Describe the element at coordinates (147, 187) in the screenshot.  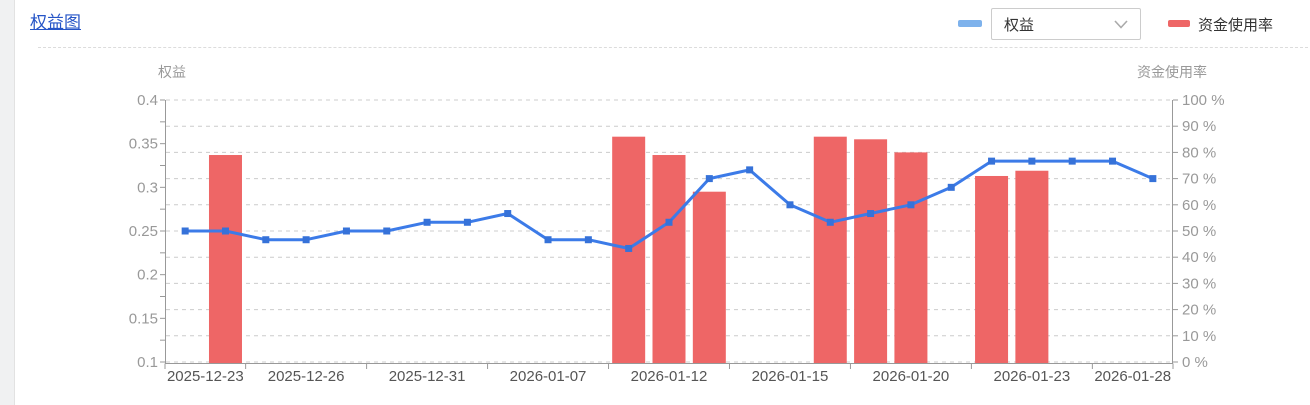
I see `left-axis-tick-label: 0.3` at that location.